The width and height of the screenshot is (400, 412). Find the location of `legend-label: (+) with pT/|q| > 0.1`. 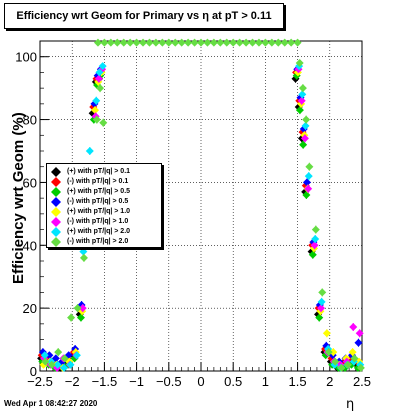

legend-label: (+) with pT/|q| > 0.1 is located at coordinates (99, 171).